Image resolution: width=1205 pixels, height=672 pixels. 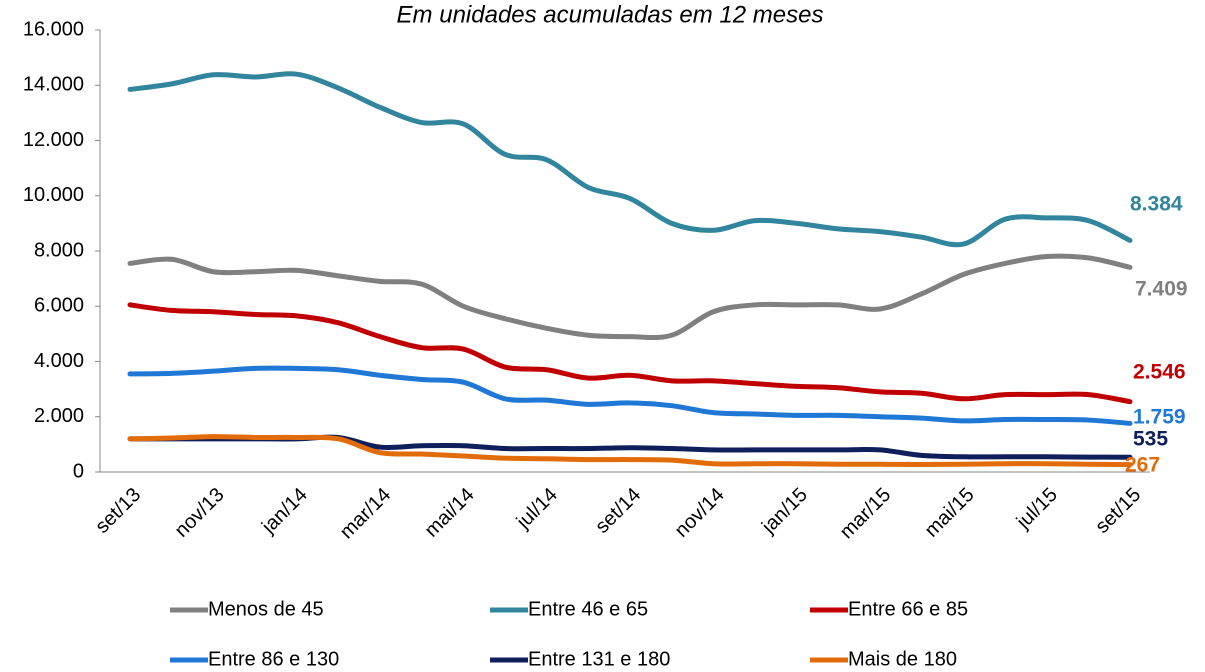 What do you see at coordinates (59, 361) in the screenshot?
I see `y-tick-label: 4.000` at bounding box center [59, 361].